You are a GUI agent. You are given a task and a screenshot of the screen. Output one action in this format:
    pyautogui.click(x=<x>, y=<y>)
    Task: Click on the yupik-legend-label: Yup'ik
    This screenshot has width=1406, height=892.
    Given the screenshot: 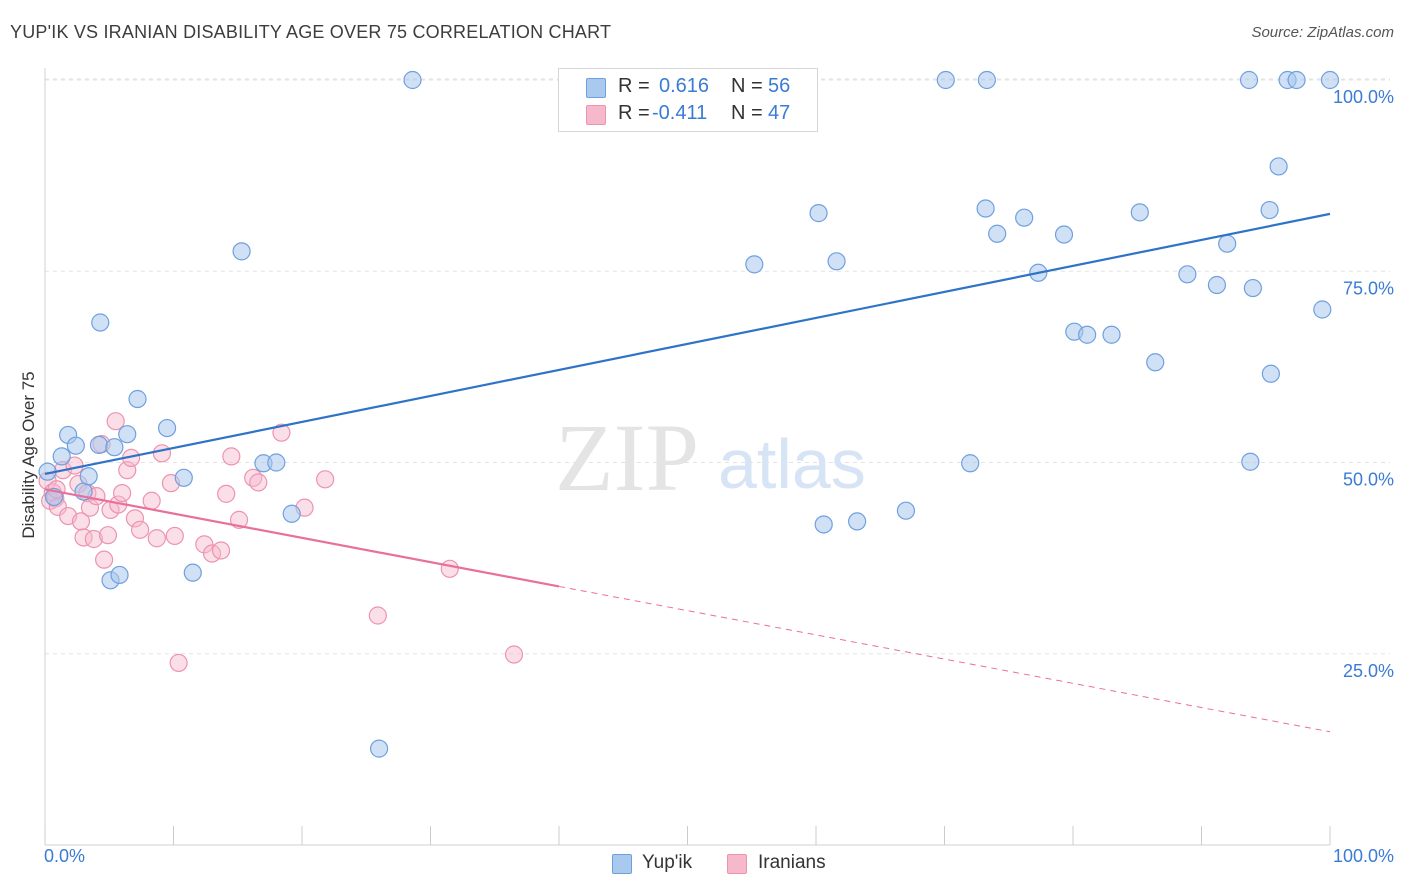 What is the action you would take?
    pyautogui.click(x=667, y=862)
    